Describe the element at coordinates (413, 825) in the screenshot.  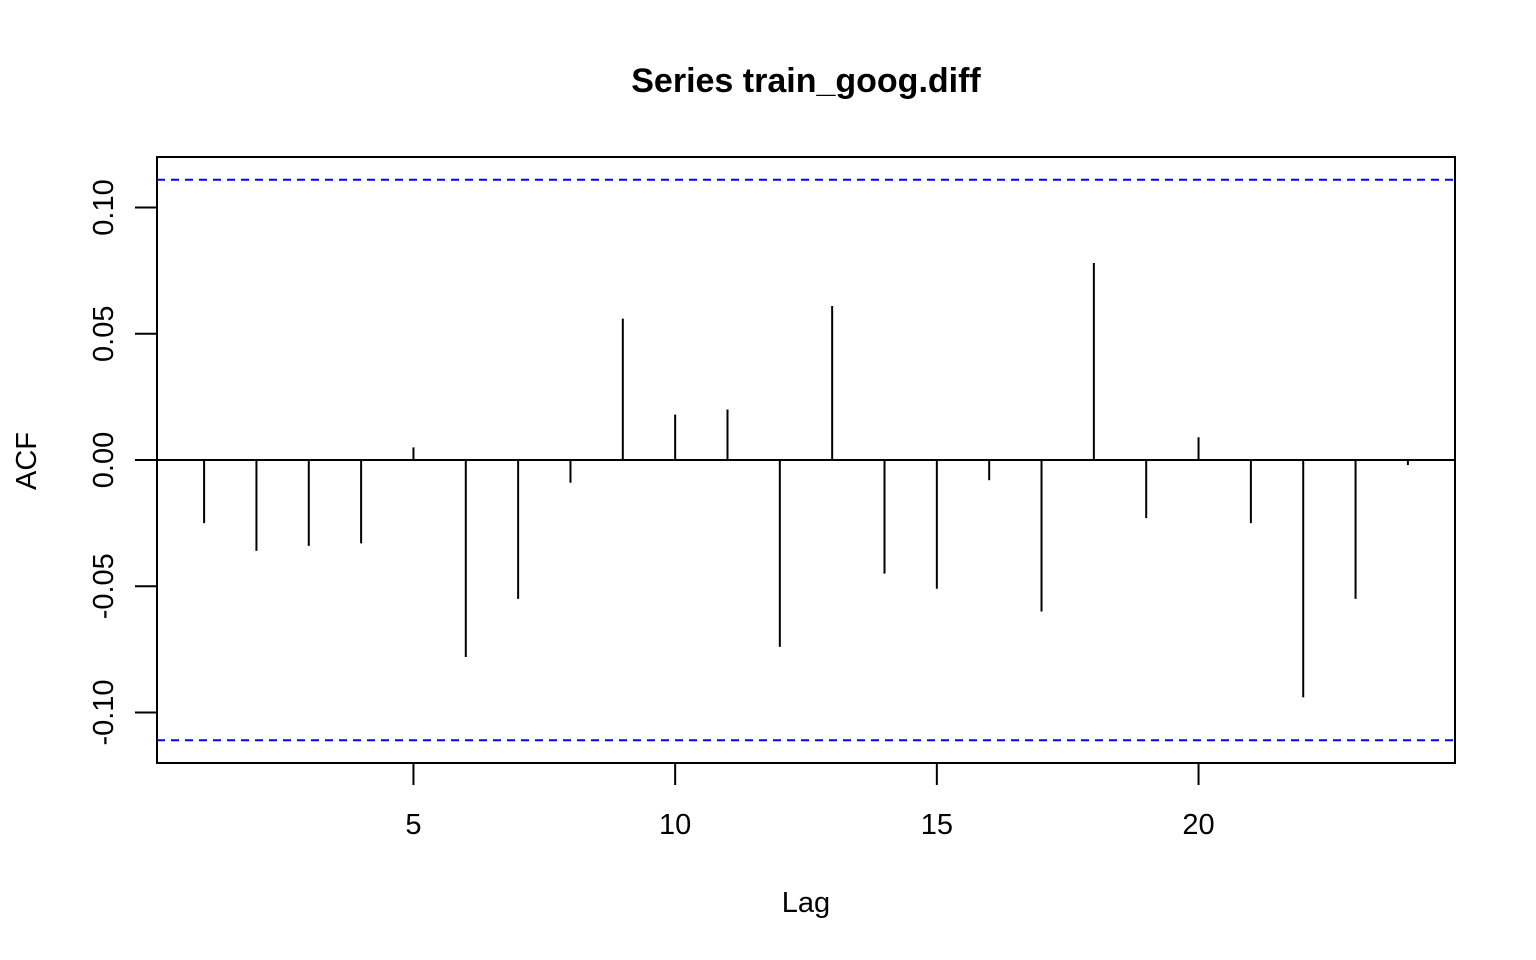
I see `x-tick-label: 5` at that location.